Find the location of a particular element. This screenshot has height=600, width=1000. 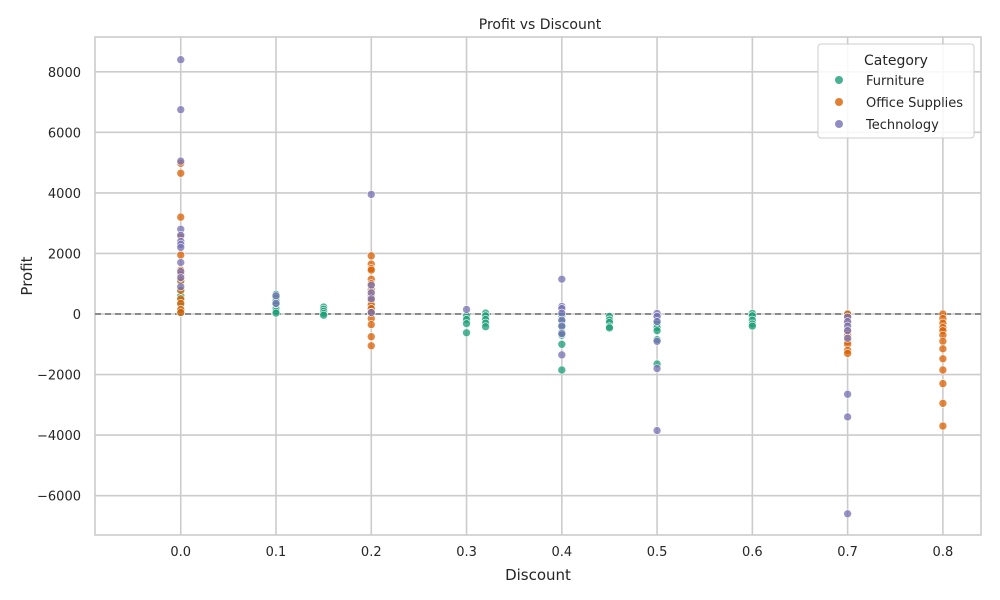

y-tick-label: 8000 is located at coordinates (64, 73).